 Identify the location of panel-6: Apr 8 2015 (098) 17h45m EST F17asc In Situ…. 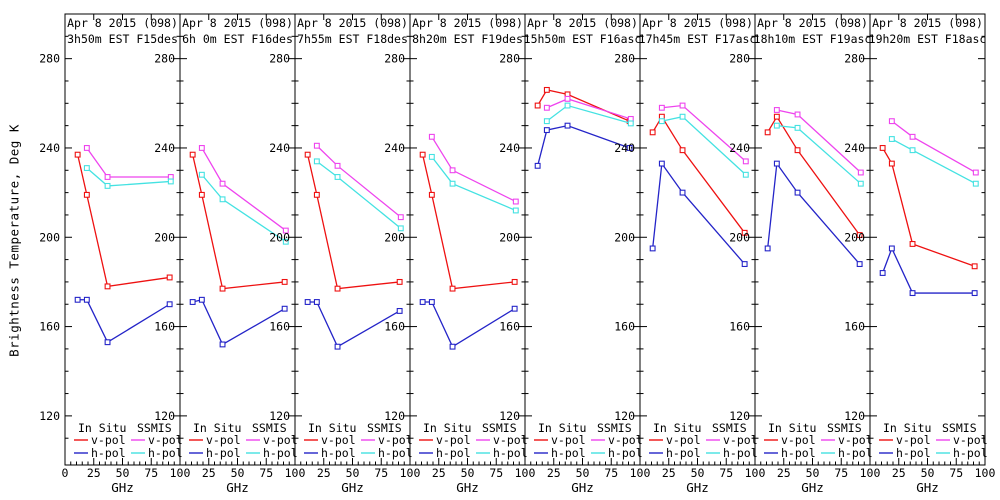
(689, 254).